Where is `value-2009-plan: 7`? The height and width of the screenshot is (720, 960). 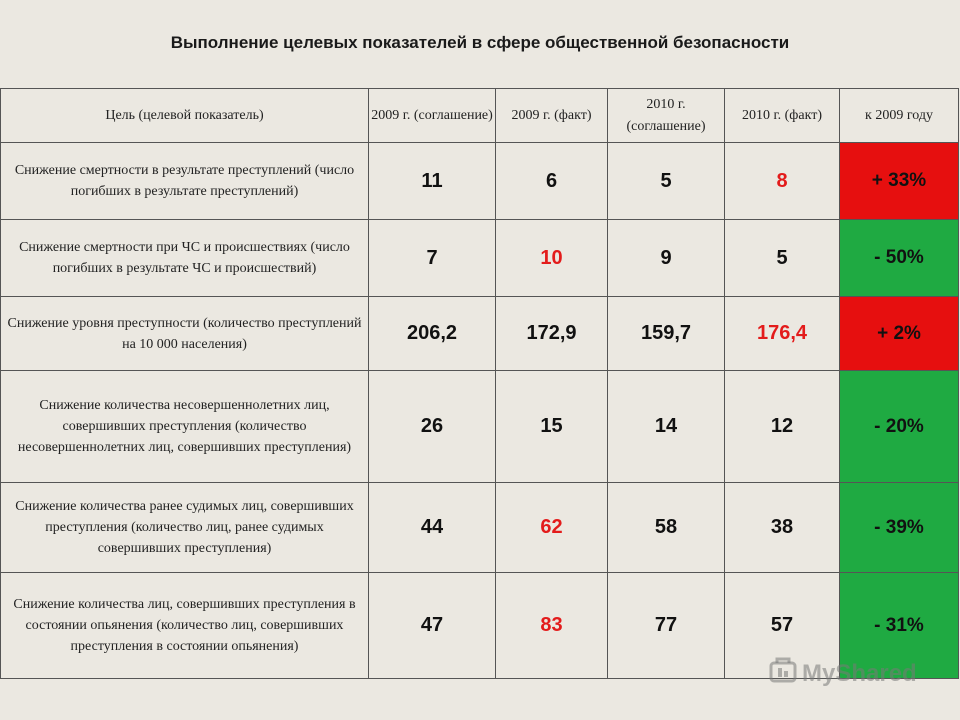 value-2009-plan: 7 is located at coordinates (432, 258).